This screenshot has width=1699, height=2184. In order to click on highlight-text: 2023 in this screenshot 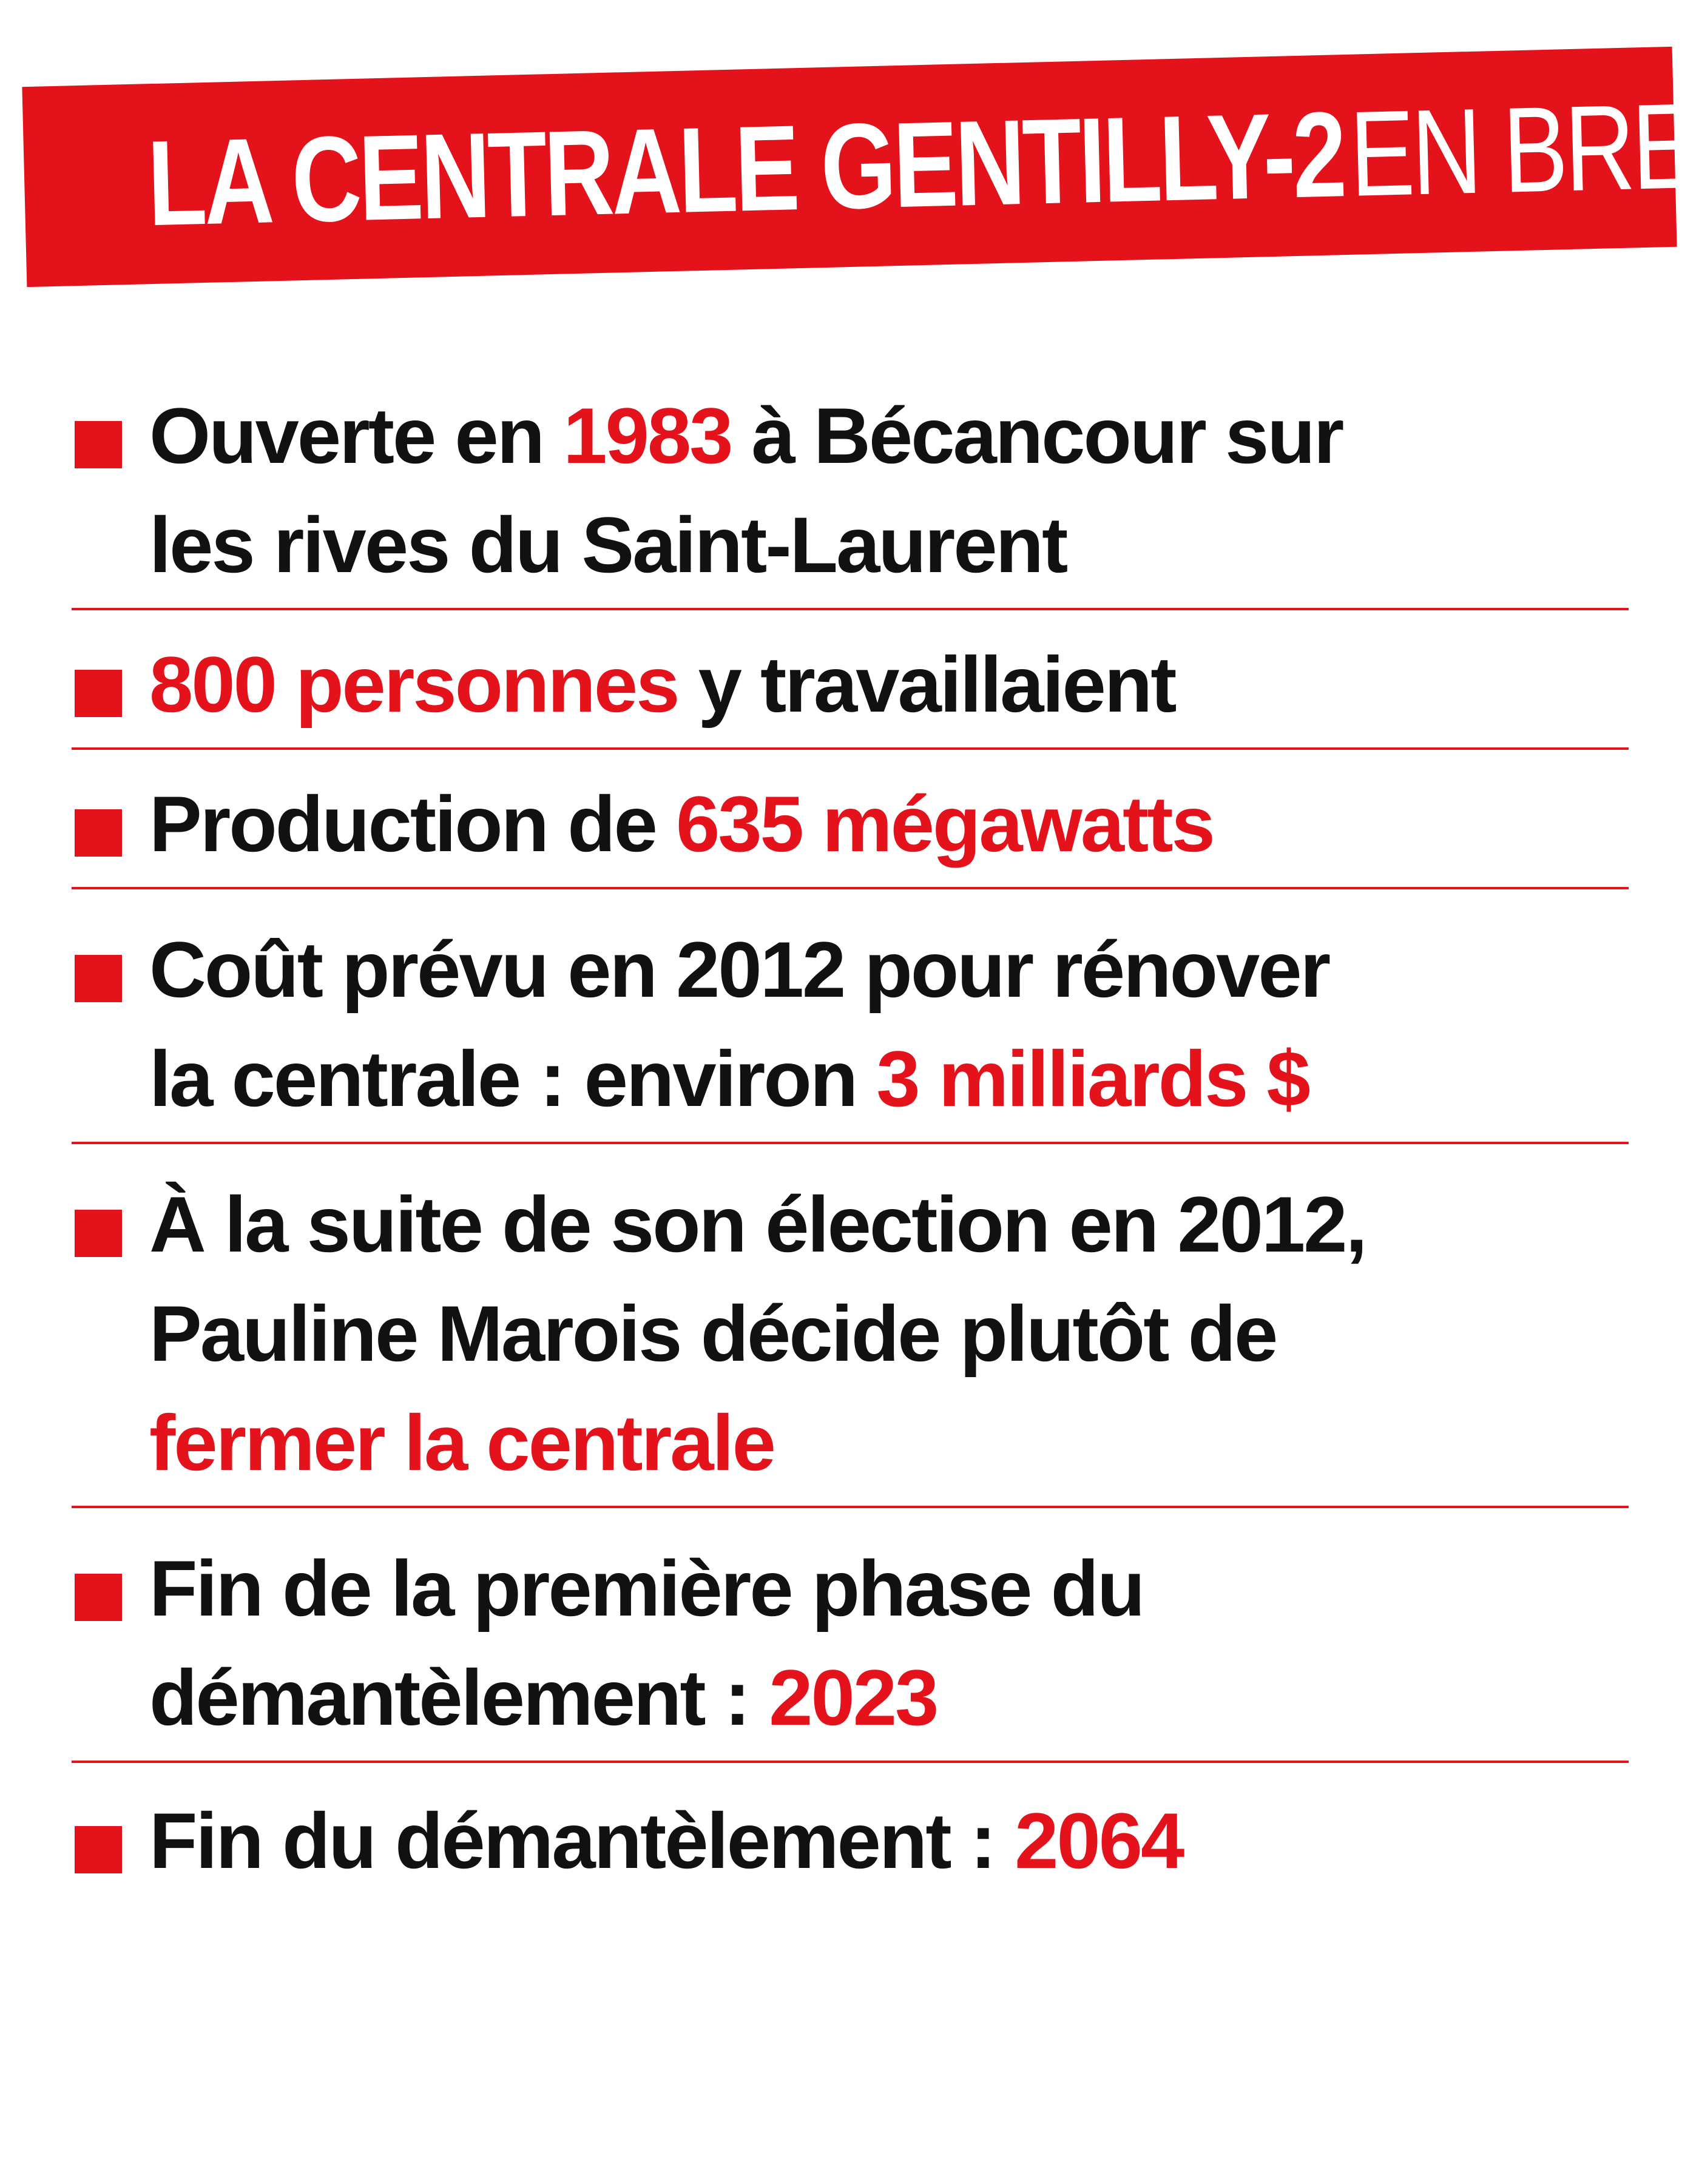, I will do `click(854, 1697)`.